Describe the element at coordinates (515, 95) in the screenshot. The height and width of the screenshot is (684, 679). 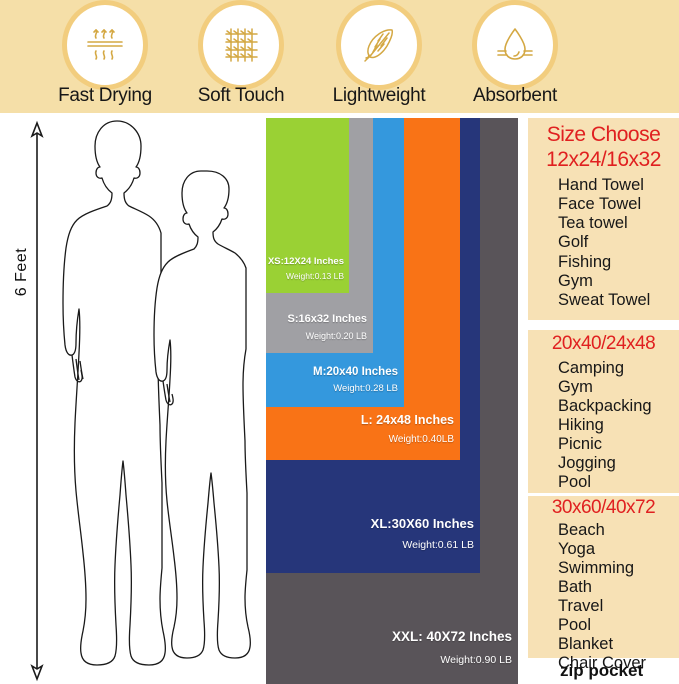
I see `feature-label: Absorbent` at that location.